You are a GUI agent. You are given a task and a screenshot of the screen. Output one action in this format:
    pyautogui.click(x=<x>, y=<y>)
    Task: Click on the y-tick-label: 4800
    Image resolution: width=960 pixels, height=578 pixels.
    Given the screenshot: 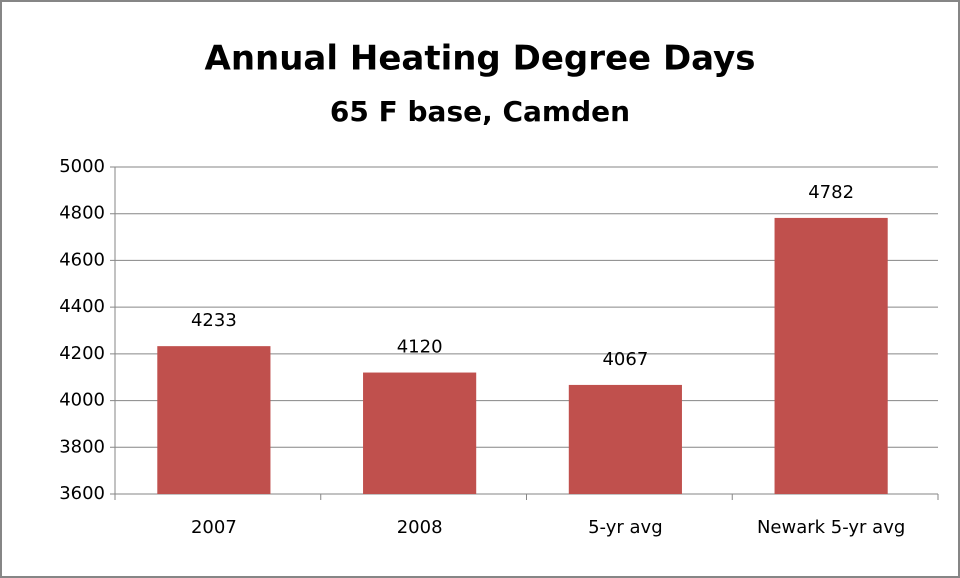 What is the action you would take?
    pyautogui.click(x=82, y=213)
    